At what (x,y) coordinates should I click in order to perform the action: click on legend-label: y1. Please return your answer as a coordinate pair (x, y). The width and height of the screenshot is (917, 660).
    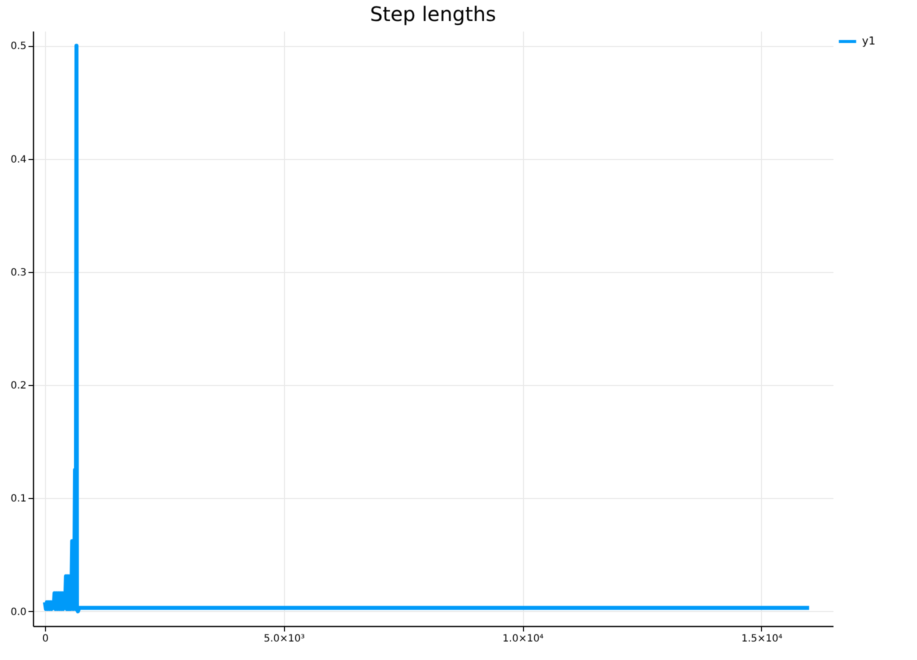
    Looking at the image, I should click on (869, 41).